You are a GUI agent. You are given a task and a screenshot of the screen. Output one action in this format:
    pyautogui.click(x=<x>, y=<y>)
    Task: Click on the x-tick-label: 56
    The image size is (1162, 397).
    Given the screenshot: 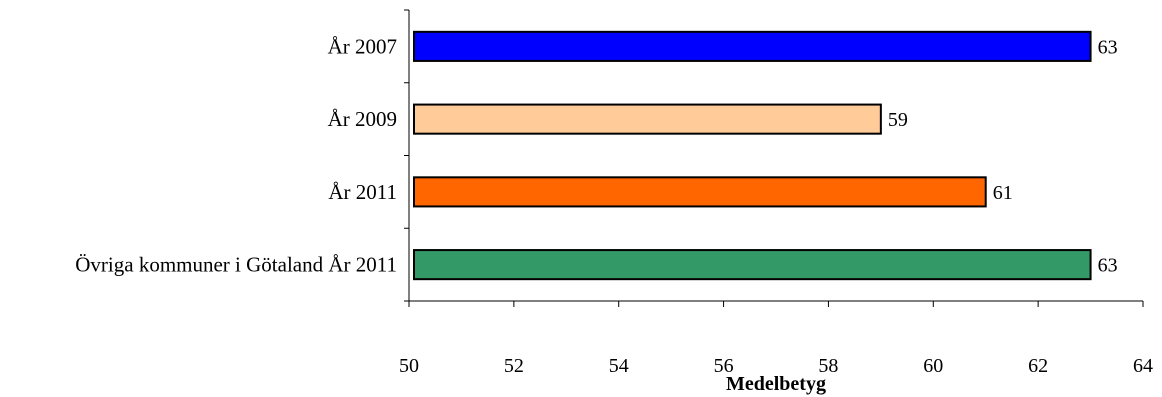 What is the action you would take?
    pyautogui.click(x=724, y=366)
    